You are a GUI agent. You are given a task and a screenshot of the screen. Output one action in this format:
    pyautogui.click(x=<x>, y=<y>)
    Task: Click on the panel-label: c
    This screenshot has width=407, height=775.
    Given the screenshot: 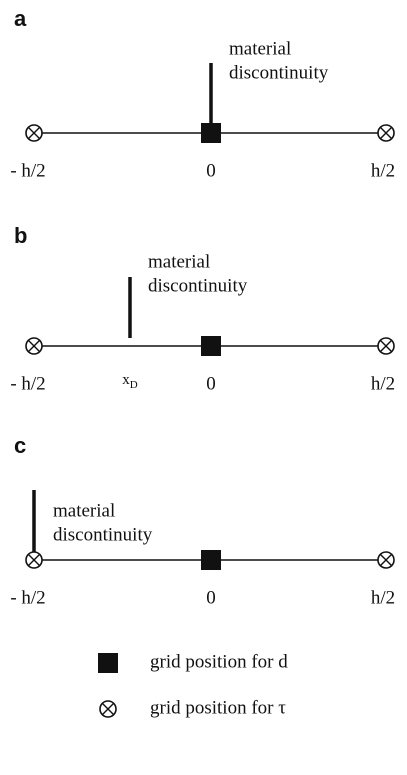 What is the action you would take?
    pyautogui.click(x=20, y=445)
    